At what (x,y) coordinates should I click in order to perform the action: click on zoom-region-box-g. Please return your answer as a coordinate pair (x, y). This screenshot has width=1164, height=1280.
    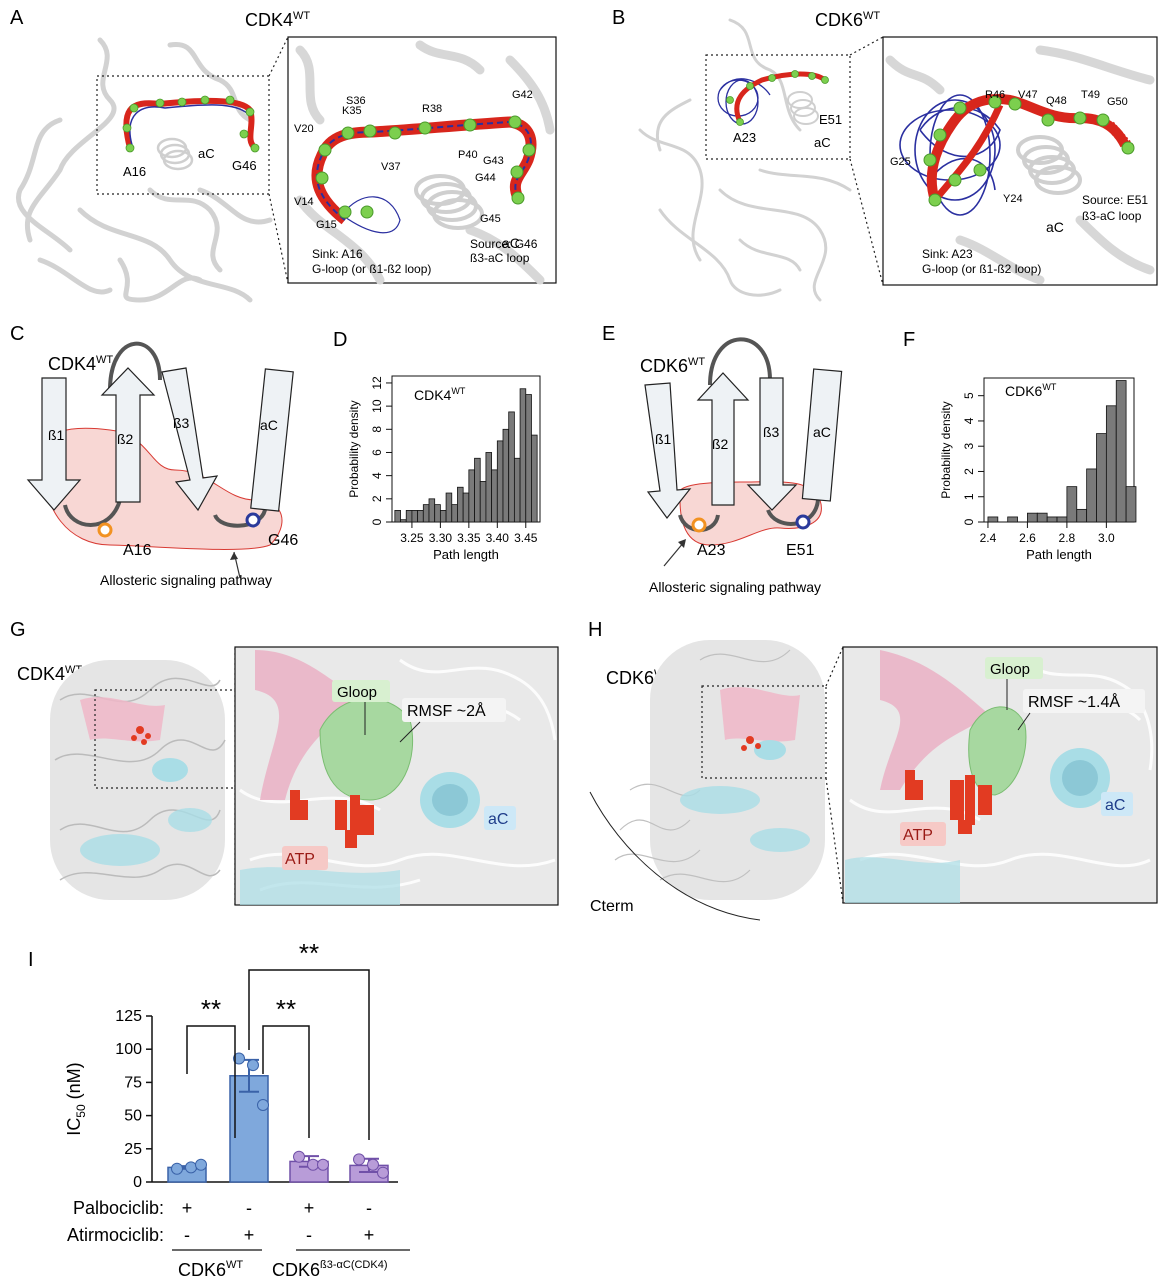
    Looking at the image, I should click on (165, 739).